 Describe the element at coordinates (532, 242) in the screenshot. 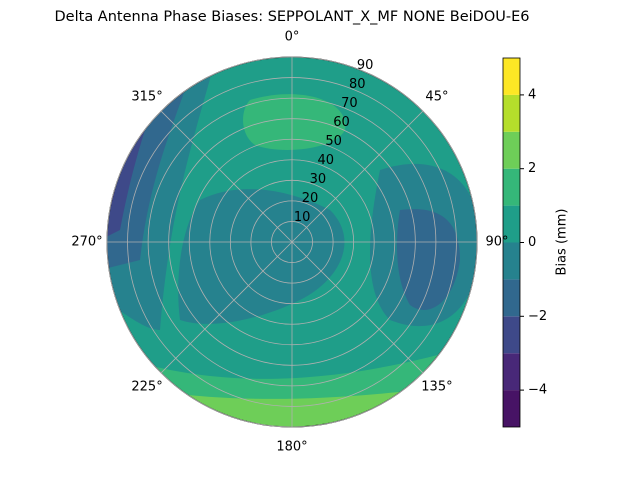

I see `colorbar-tick-label: 0` at that location.